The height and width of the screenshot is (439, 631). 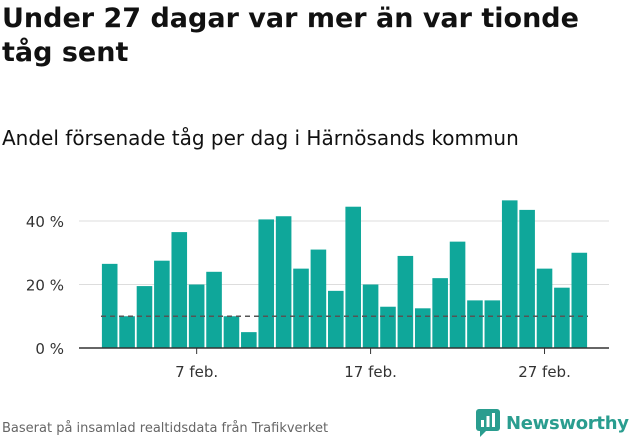 What do you see at coordinates (567, 423) in the screenshot?
I see `logo-text: Newsworthy` at bounding box center [567, 423].